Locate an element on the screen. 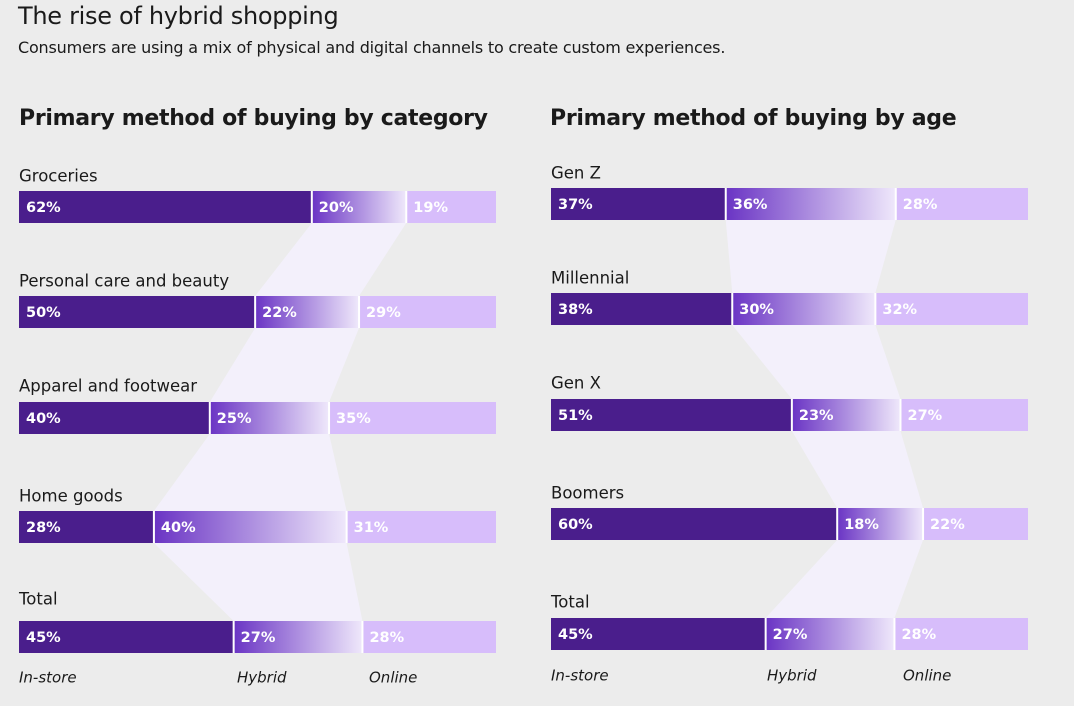 The image size is (1074, 706). value-label: 18% is located at coordinates (861, 525).